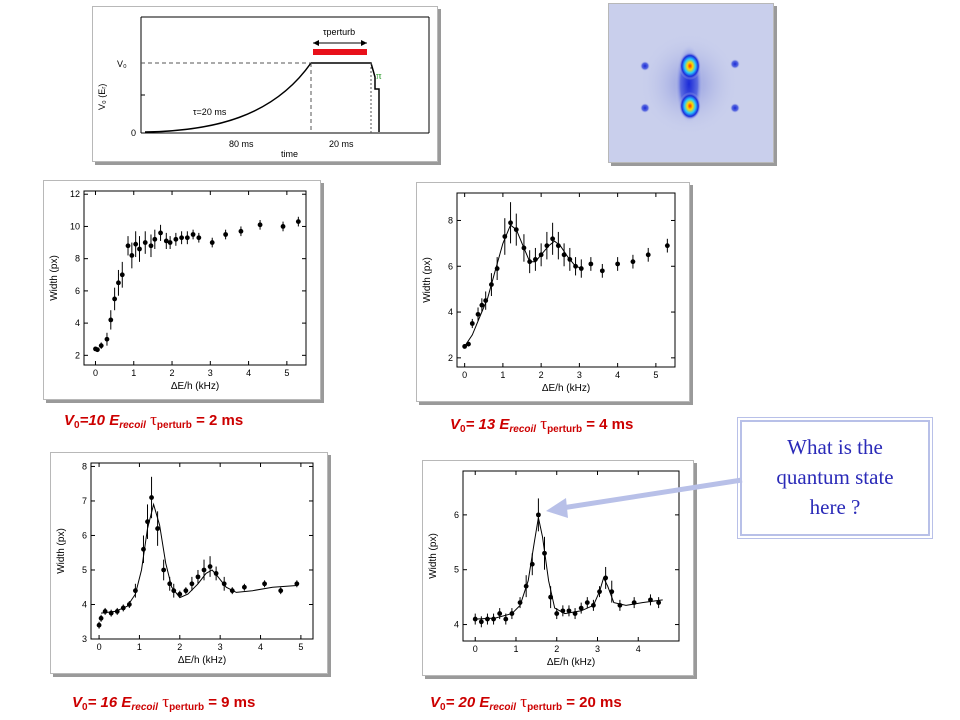  What do you see at coordinates (450, 220) in the screenshot?
I see `y-tick-label: 8` at bounding box center [450, 220].